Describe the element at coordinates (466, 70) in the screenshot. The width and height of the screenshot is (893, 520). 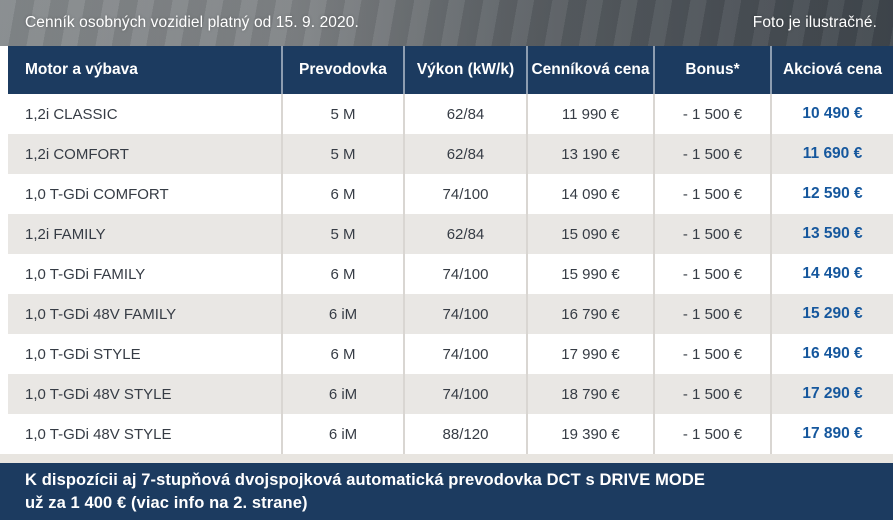
I see `header-vykon: Výkon (kW/k)` at that location.